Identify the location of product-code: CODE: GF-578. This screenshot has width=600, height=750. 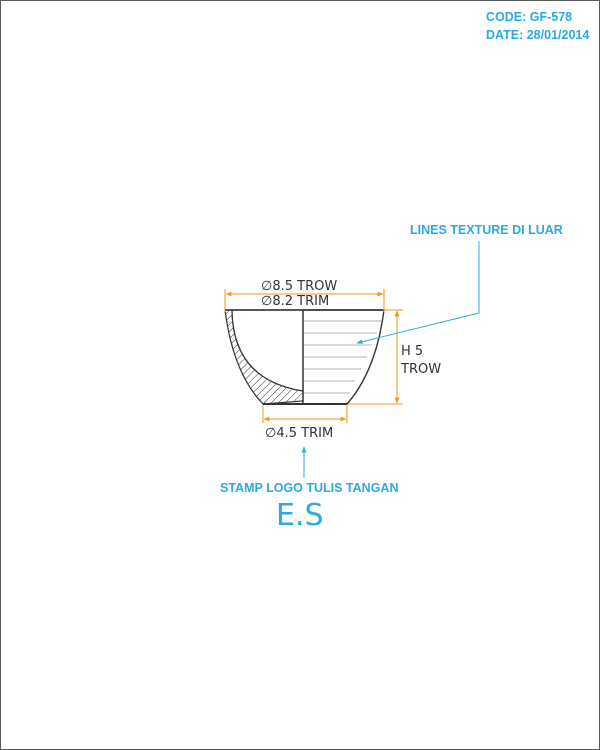
(529, 17).